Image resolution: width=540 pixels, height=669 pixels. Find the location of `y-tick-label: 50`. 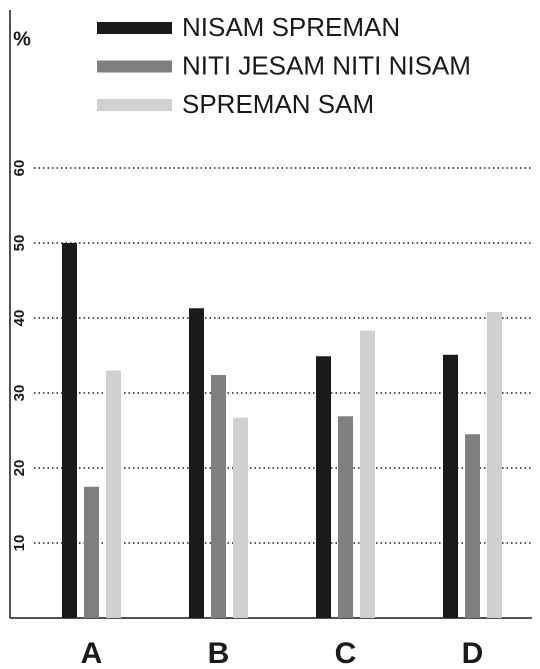

y-tick-label: 50 is located at coordinates (19, 243).